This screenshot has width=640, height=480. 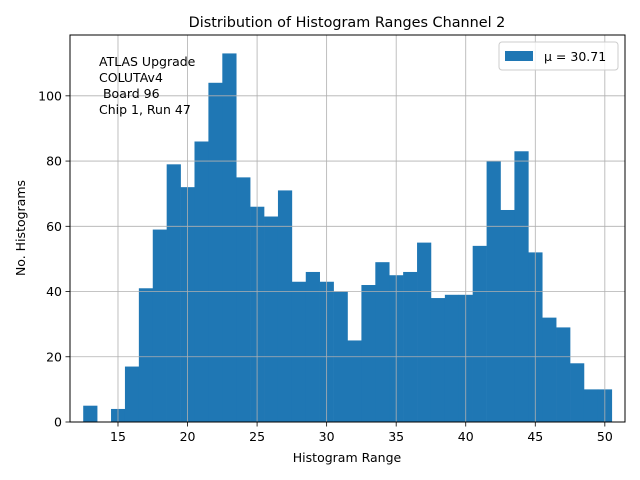 What do you see at coordinates (118, 436) in the screenshot?
I see `x-tick-label: 15` at bounding box center [118, 436].